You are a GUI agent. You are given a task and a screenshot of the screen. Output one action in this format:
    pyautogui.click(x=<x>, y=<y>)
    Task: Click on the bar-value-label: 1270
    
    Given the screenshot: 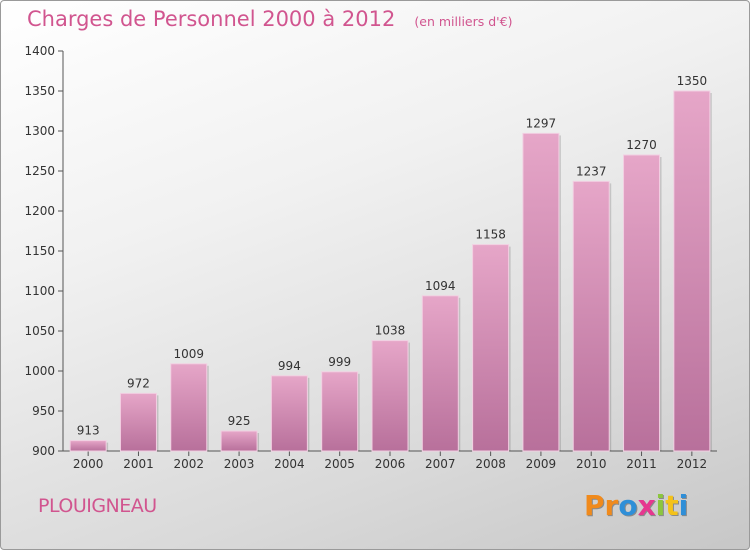 What is the action you would take?
    pyautogui.click(x=641, y=145)
    